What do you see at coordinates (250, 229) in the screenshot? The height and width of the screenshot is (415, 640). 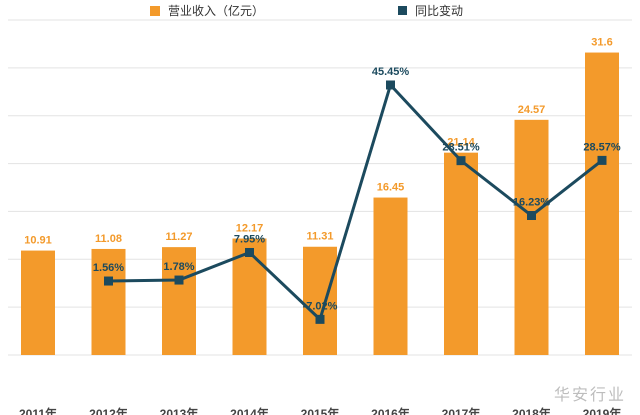 I see `revenue-bar-label: 12.17` at bounding box center [250, 229].